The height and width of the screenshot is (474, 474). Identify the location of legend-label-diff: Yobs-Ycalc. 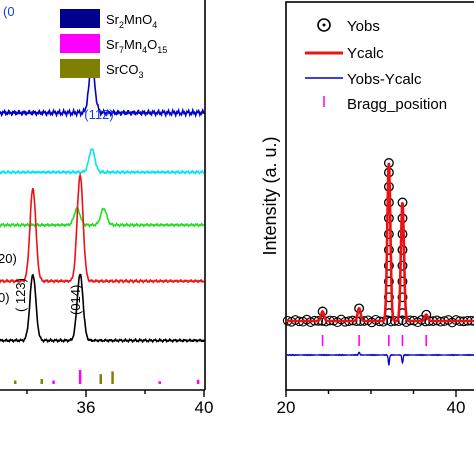
(384, 79).